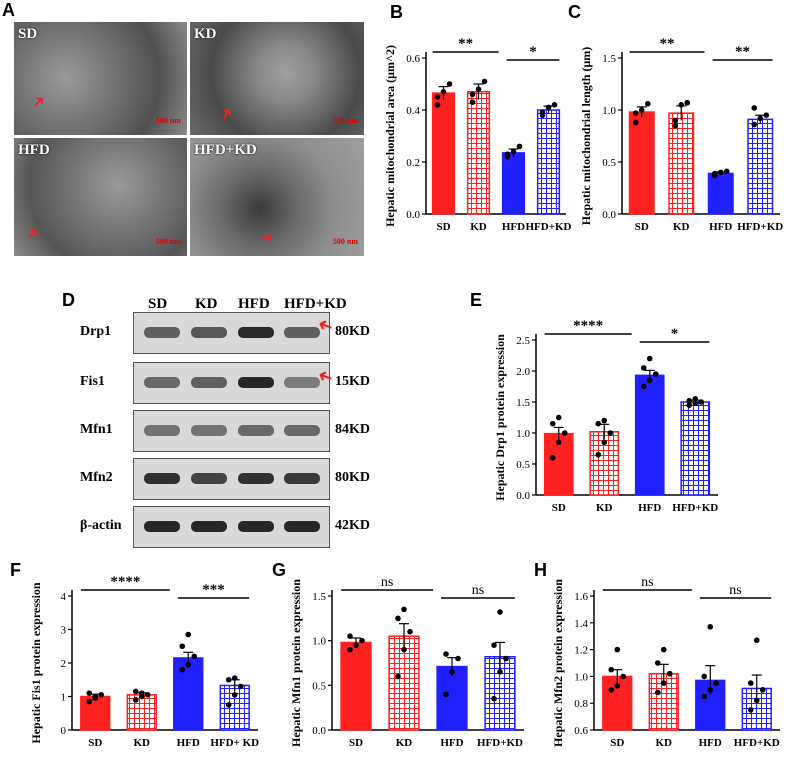  What do you see at coordinates (523, 341) in the screenshot?
I see `y-tick-label: 2.5` at bounding box center [523, 341].